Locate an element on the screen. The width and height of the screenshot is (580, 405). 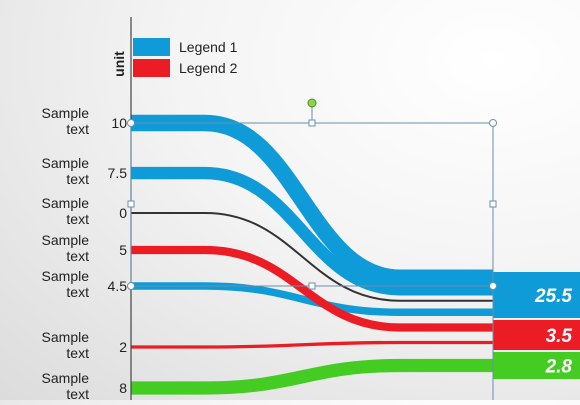
target-boxes: 25.5 3.5 2.8 is located at coordinates (536, 325).